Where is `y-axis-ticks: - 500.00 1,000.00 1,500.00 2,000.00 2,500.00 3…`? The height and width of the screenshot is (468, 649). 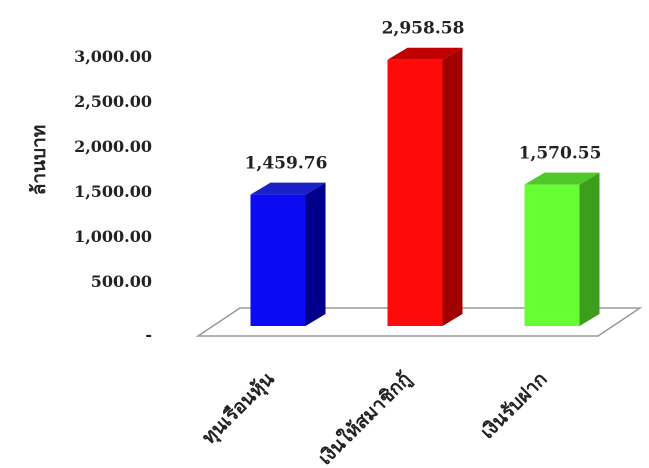 y-axis-ticks: - 500.00 1,000.00 1,500.00 2,000.00 2,500.00 3… is located at coordinates (113, 195).